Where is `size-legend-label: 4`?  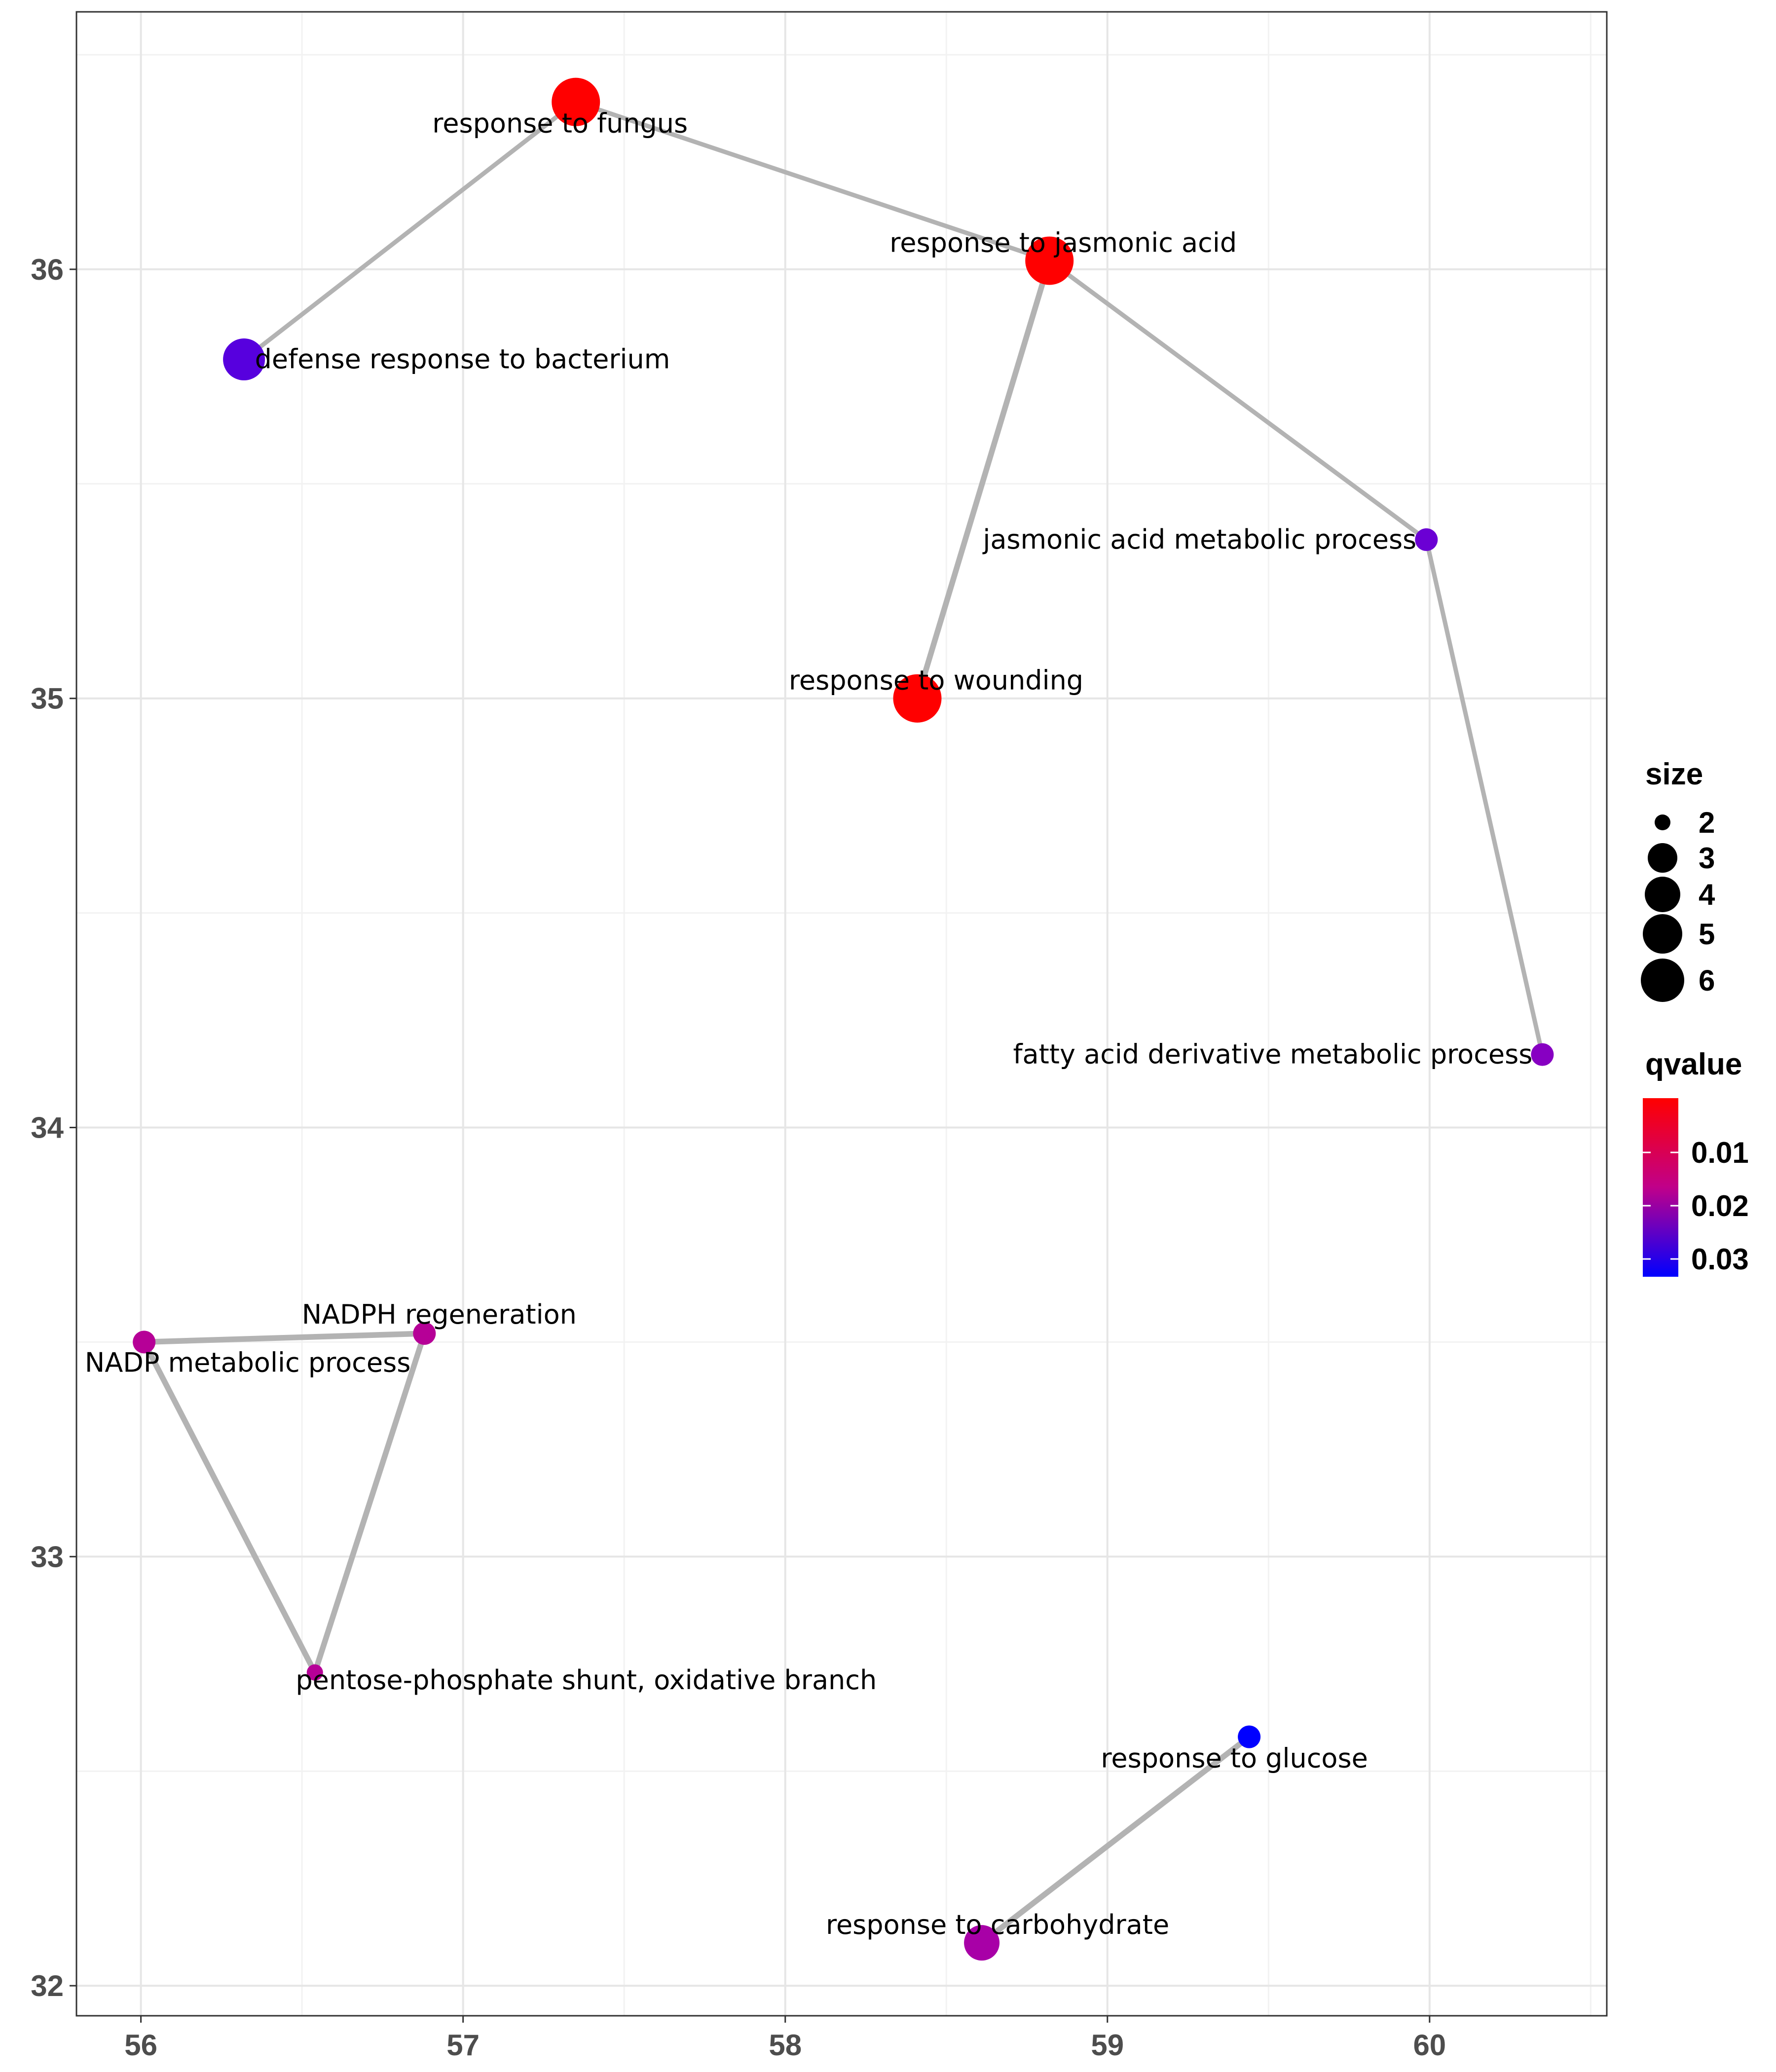 size-legend-label: 4 is located at coordinates (1707, 895).